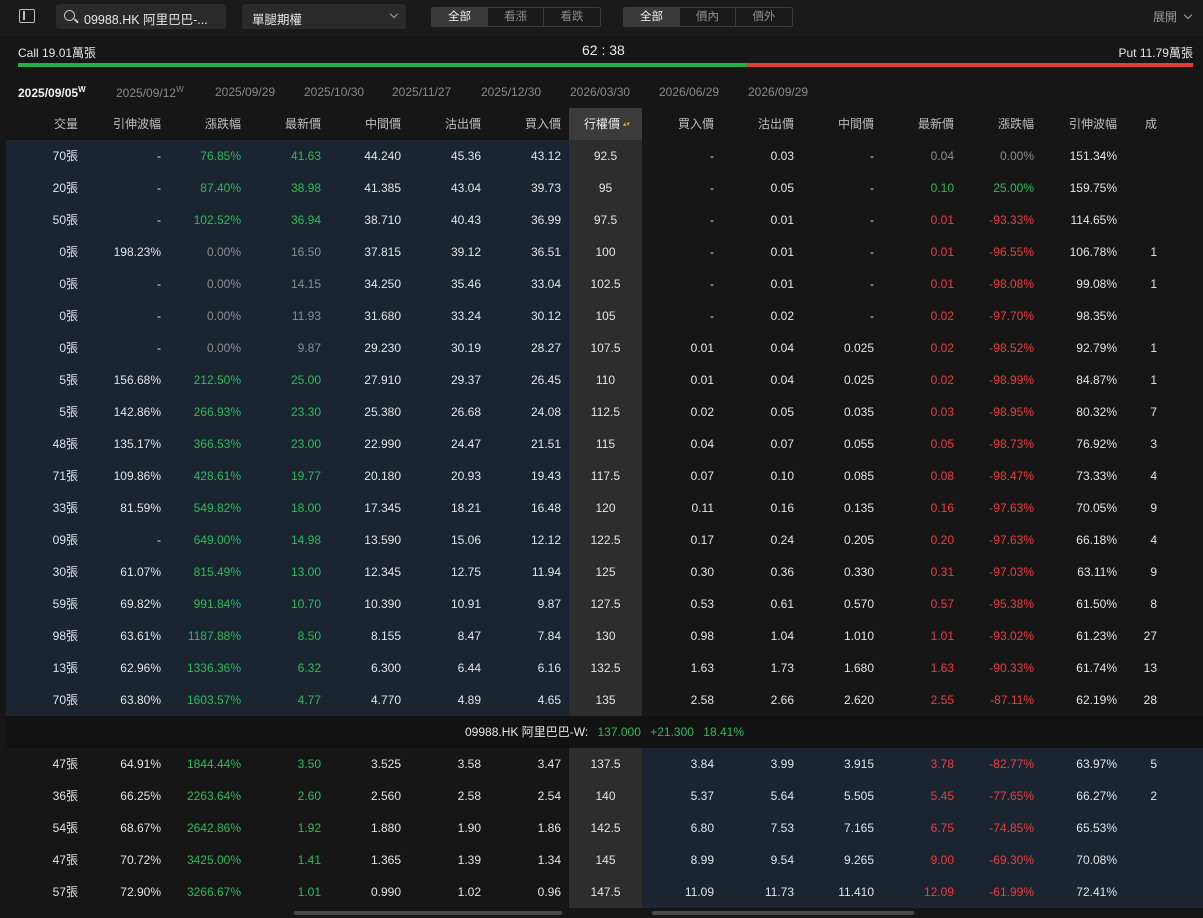 Image resolution: width=1203 pixels, height=918 pixels. What do you see at coordinates (1011, 796) in the screenshot?
I see `put-change-pct-cell: -77.65%` at bounding box center [1011, 796].